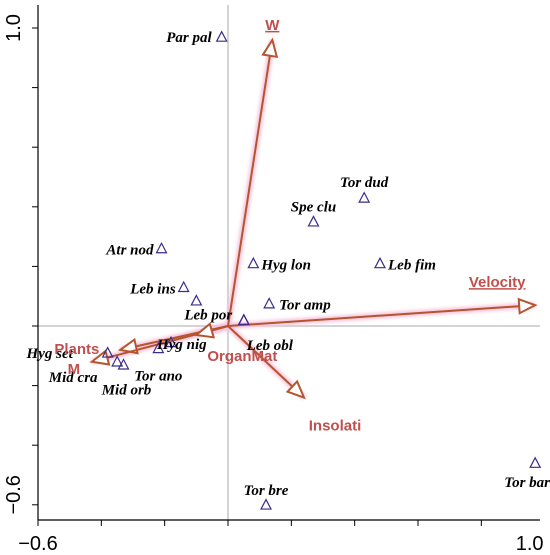  What do you see at coordinates (266, 491) in the screenshot?
I see `species-label: Tor bre` at bounding box center [266, 491].